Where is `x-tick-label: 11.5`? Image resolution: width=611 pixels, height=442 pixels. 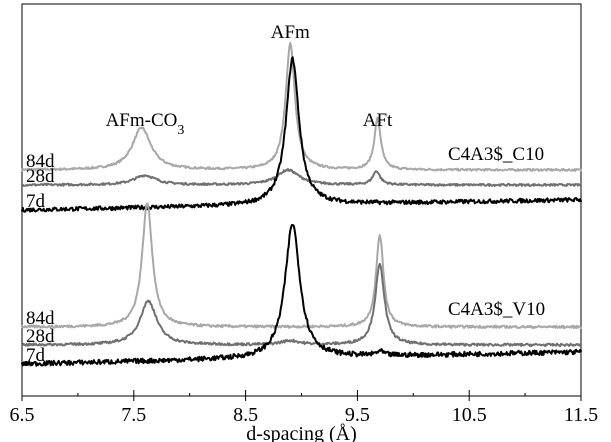
x-tick-label: 11.5 is located at coordinates (581, 415).